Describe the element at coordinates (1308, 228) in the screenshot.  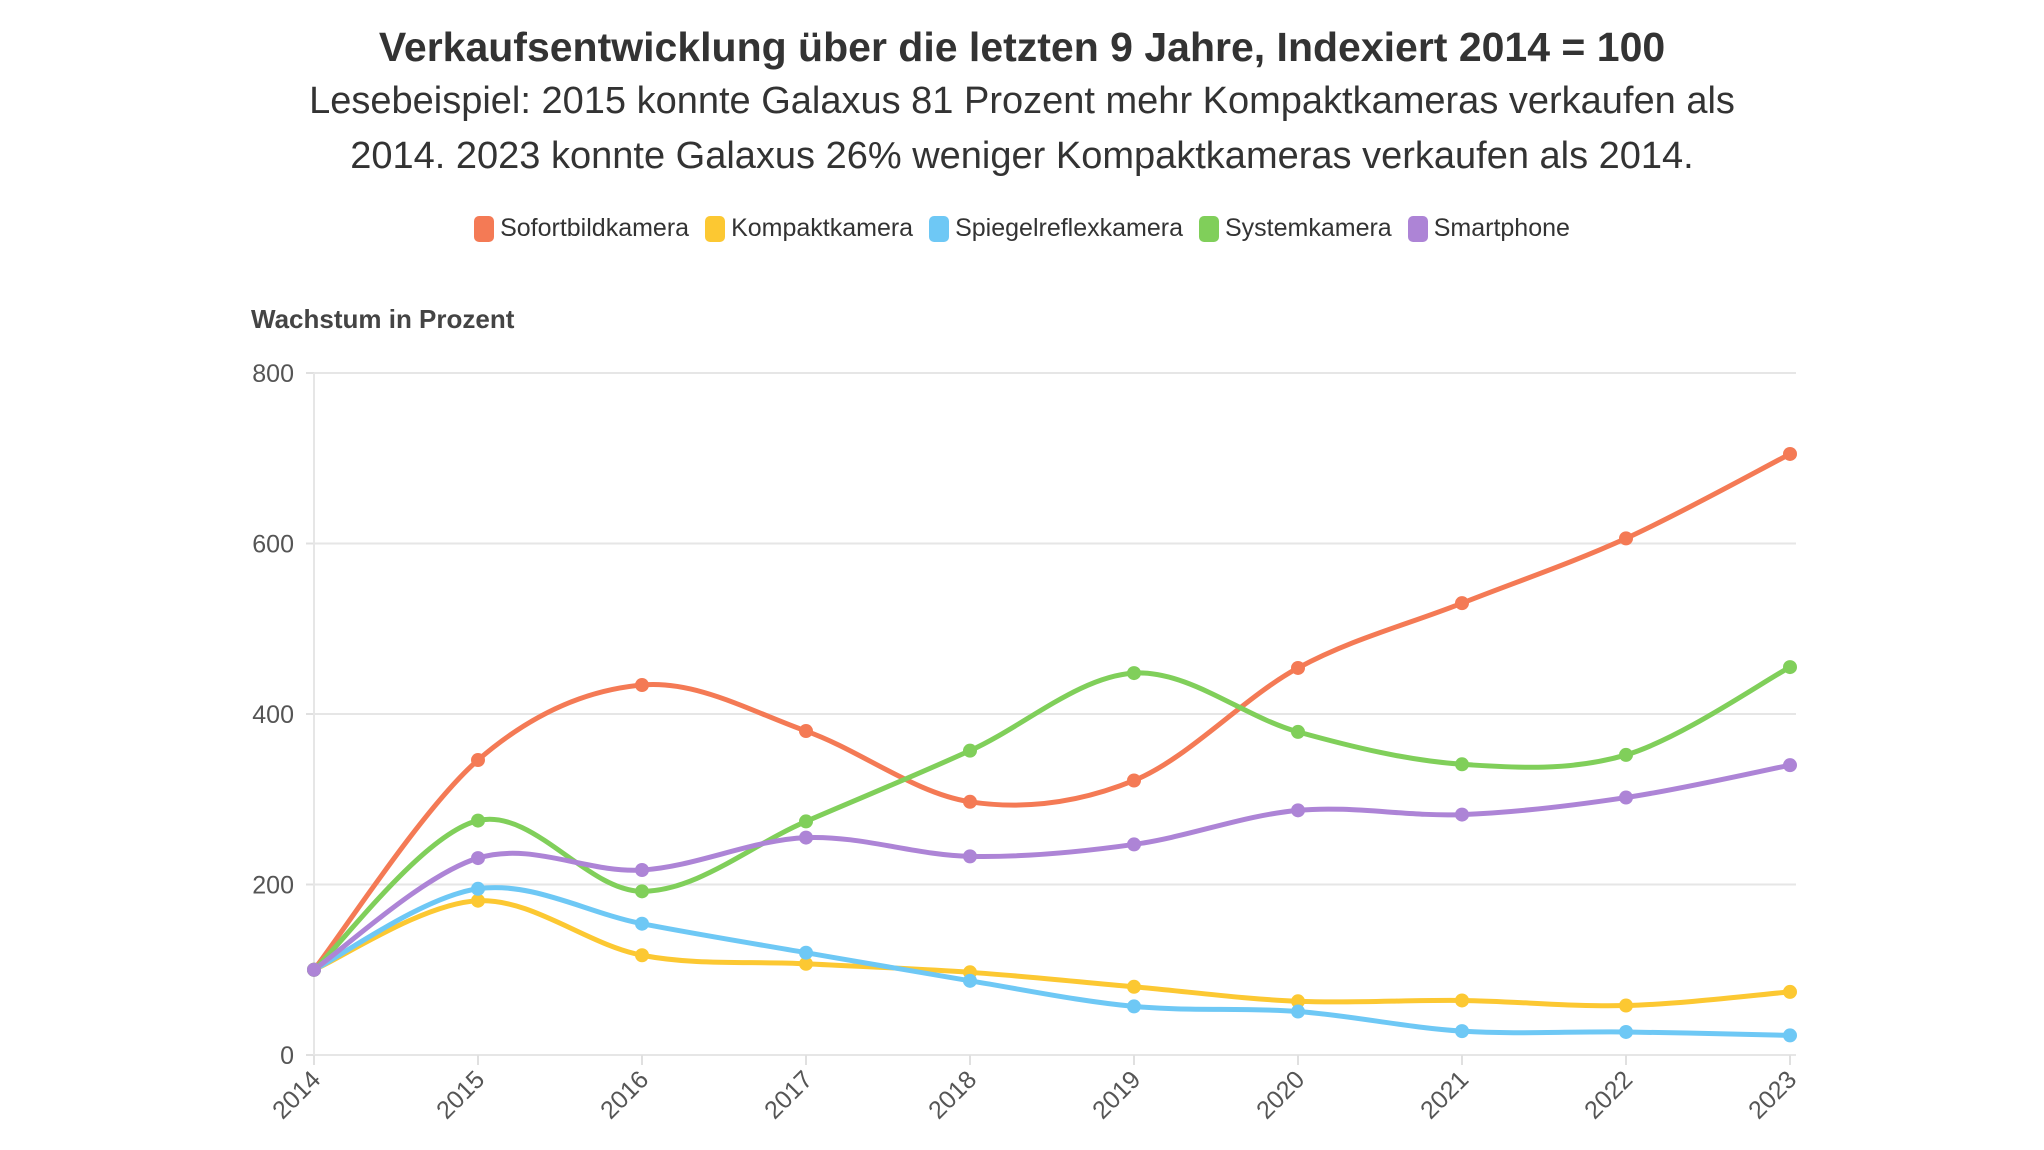
I see `legend-label: Systemkamera` at that location.